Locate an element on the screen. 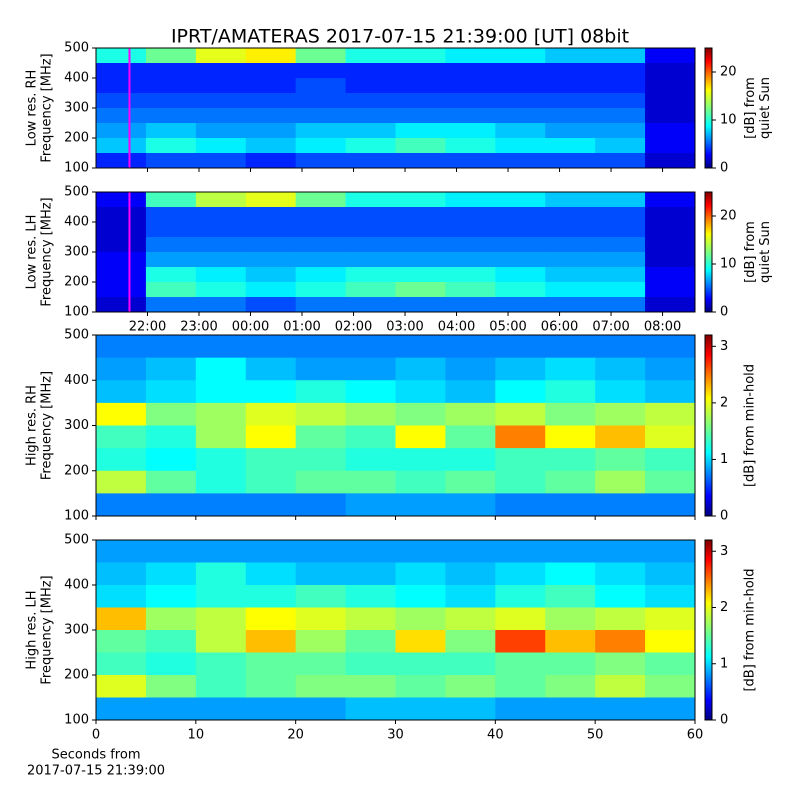  x-tick-label: 23:00 is located at coordinates (198, 327).